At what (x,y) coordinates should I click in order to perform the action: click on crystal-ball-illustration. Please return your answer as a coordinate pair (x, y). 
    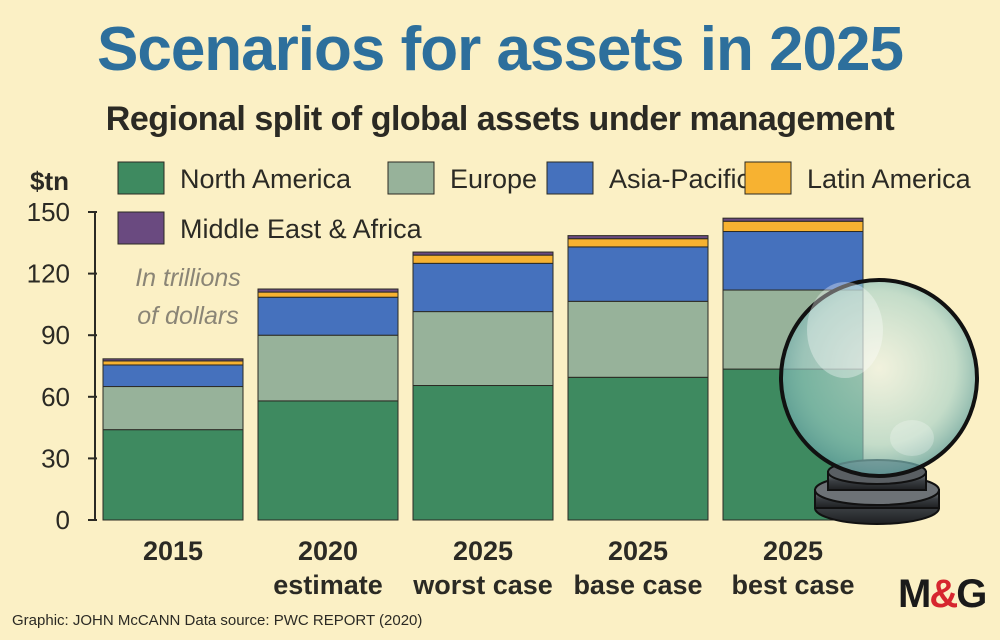
    Looking at the image, I should click on (879, 401).